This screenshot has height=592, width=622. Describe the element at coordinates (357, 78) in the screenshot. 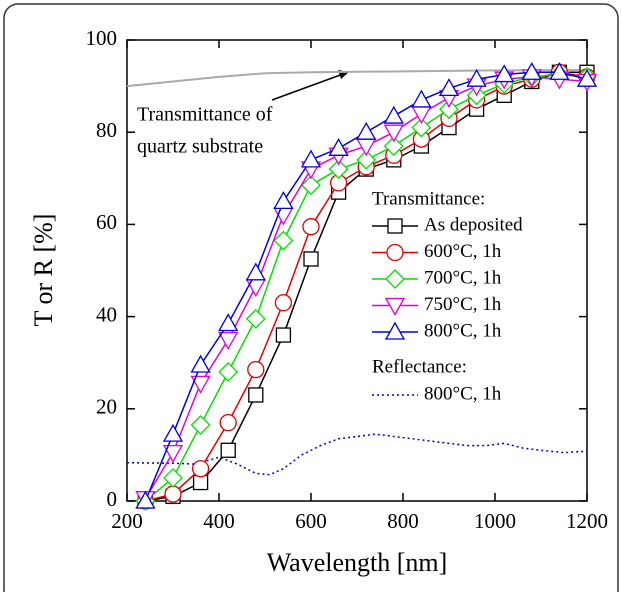

I see `reference-line` at that location.